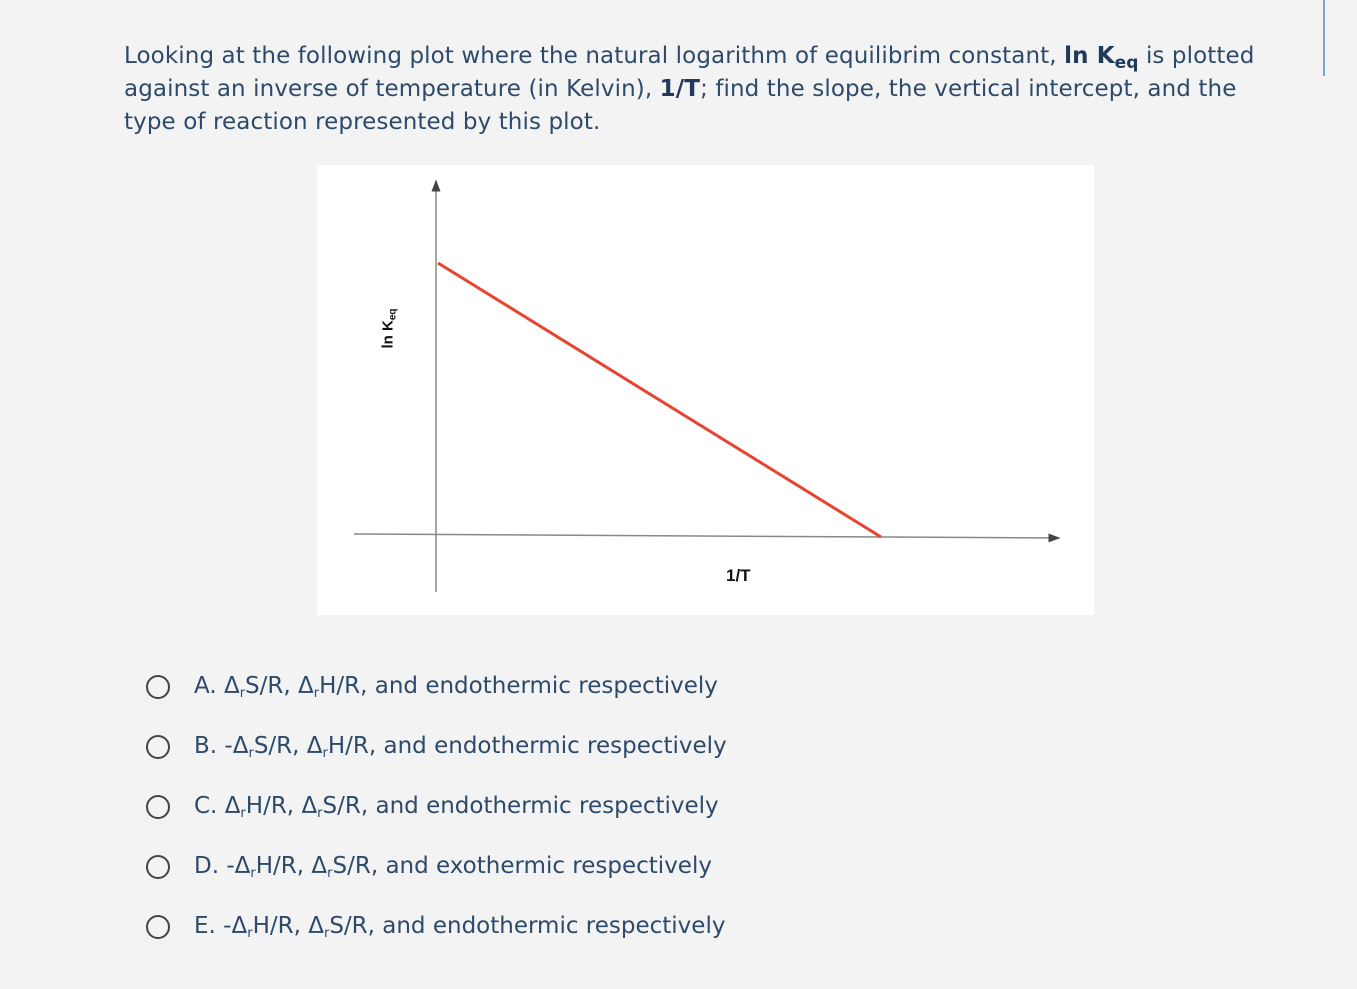 This screenshot has height=989, width=1357. Describe the element at coordinates (659, 400) in the screenshot. I see `trend-line` at that location.